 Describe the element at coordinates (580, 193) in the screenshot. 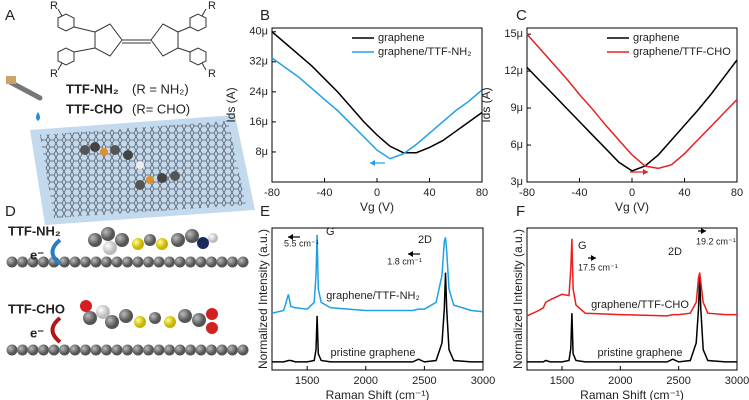

I see `x-tick-label: -40` at that location.